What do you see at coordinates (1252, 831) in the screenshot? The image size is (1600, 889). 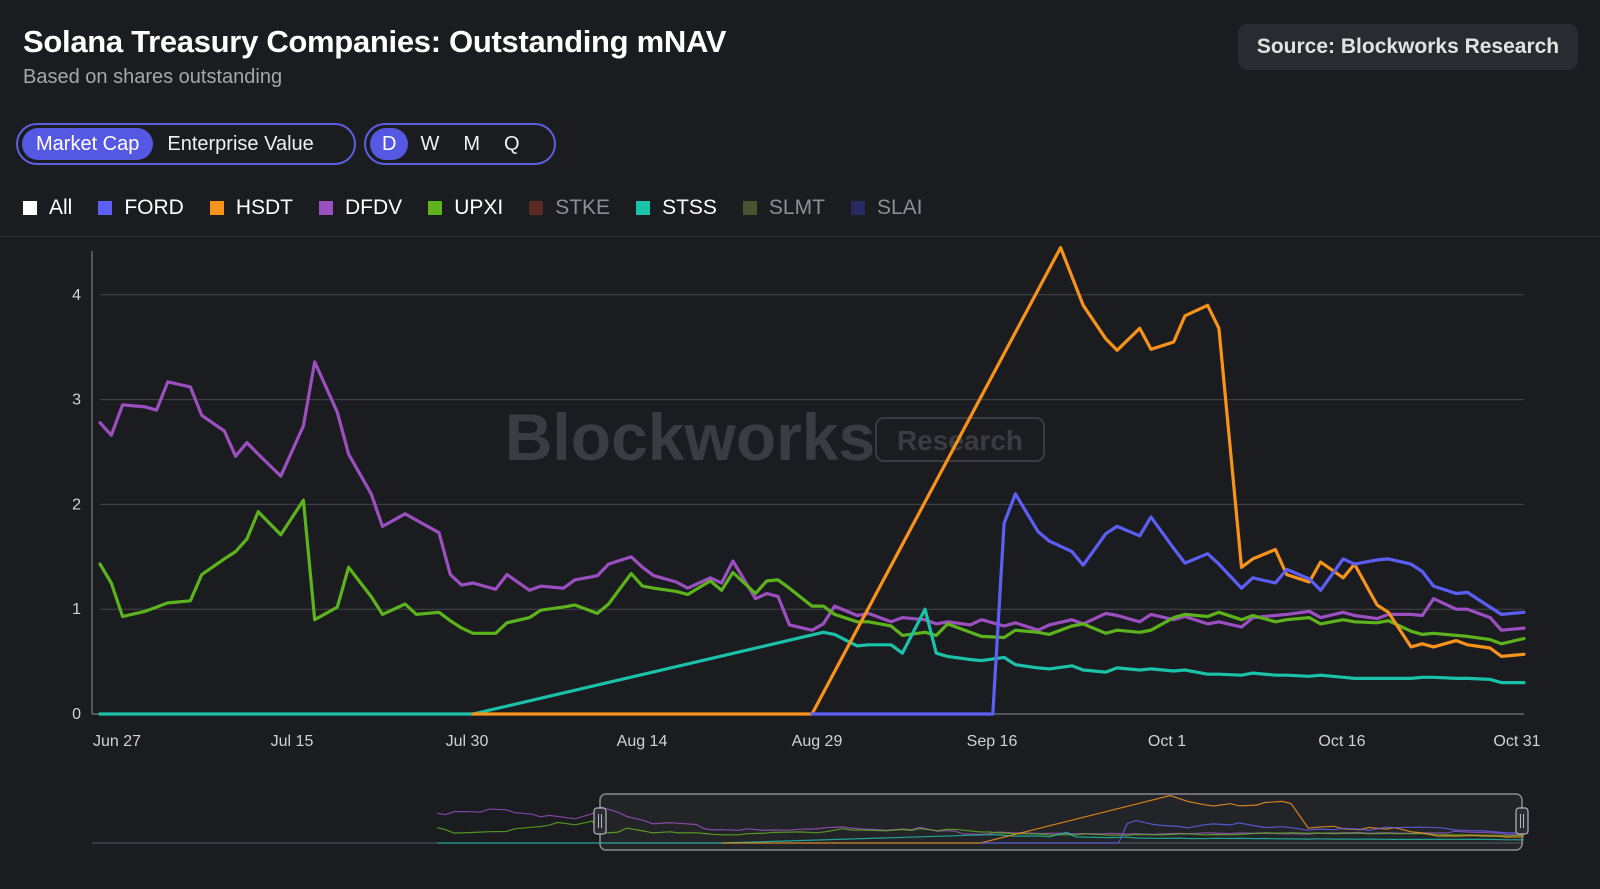 I see `navigator-line-ford` at bounding box center [1252, 831].